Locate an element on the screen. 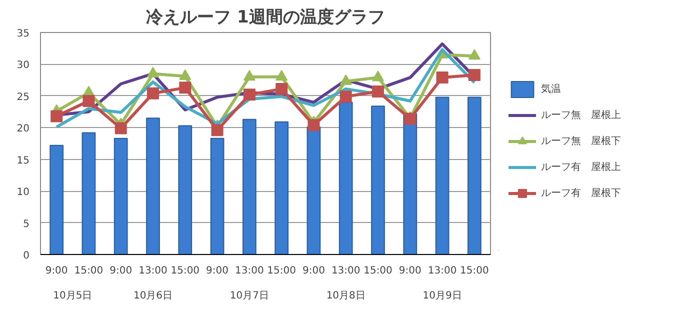  y-tick-label: 35 is located at coordinates (23, 34).